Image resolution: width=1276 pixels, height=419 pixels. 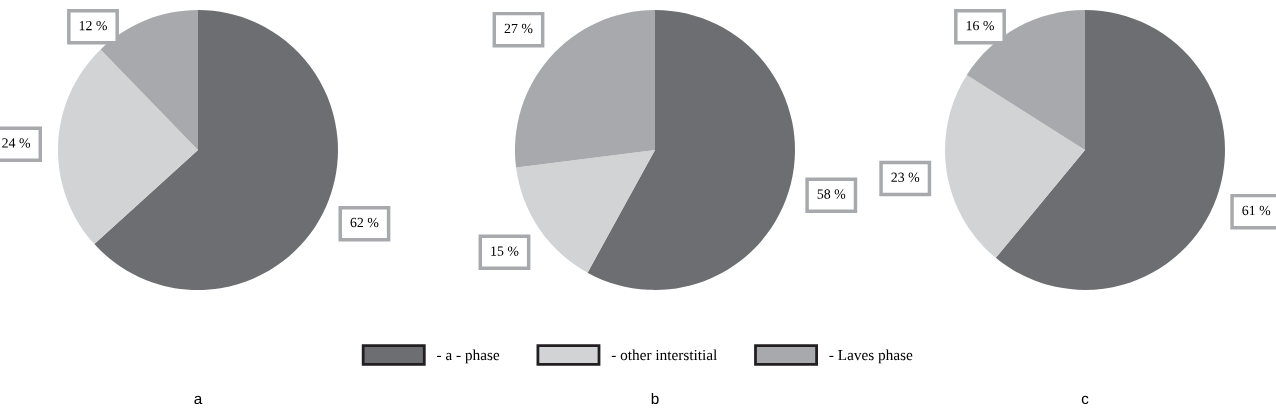 I want to click on legend-label: - Laves phase, so click(x=871, y=356).